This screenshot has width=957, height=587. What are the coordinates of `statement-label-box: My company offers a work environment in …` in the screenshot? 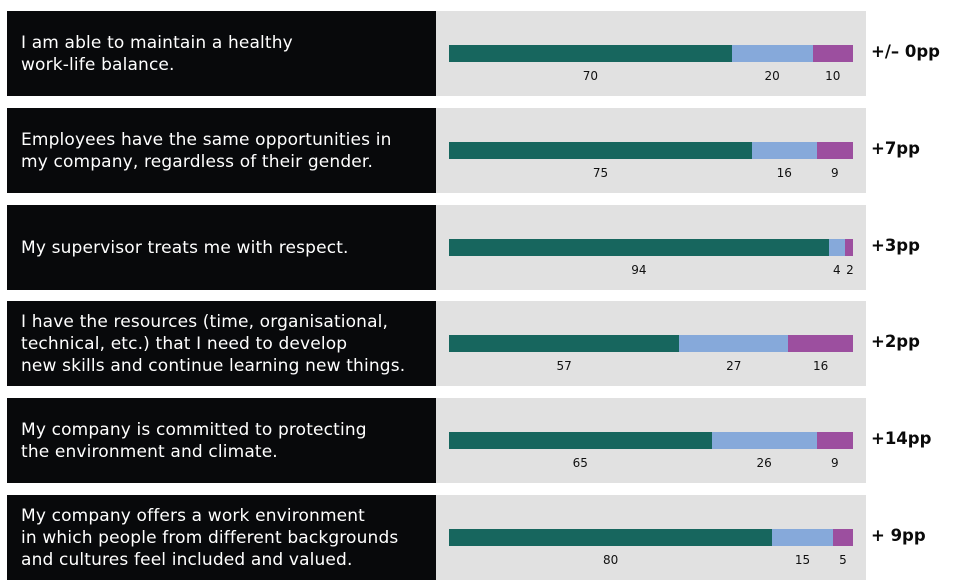 It's located at (221, 537).